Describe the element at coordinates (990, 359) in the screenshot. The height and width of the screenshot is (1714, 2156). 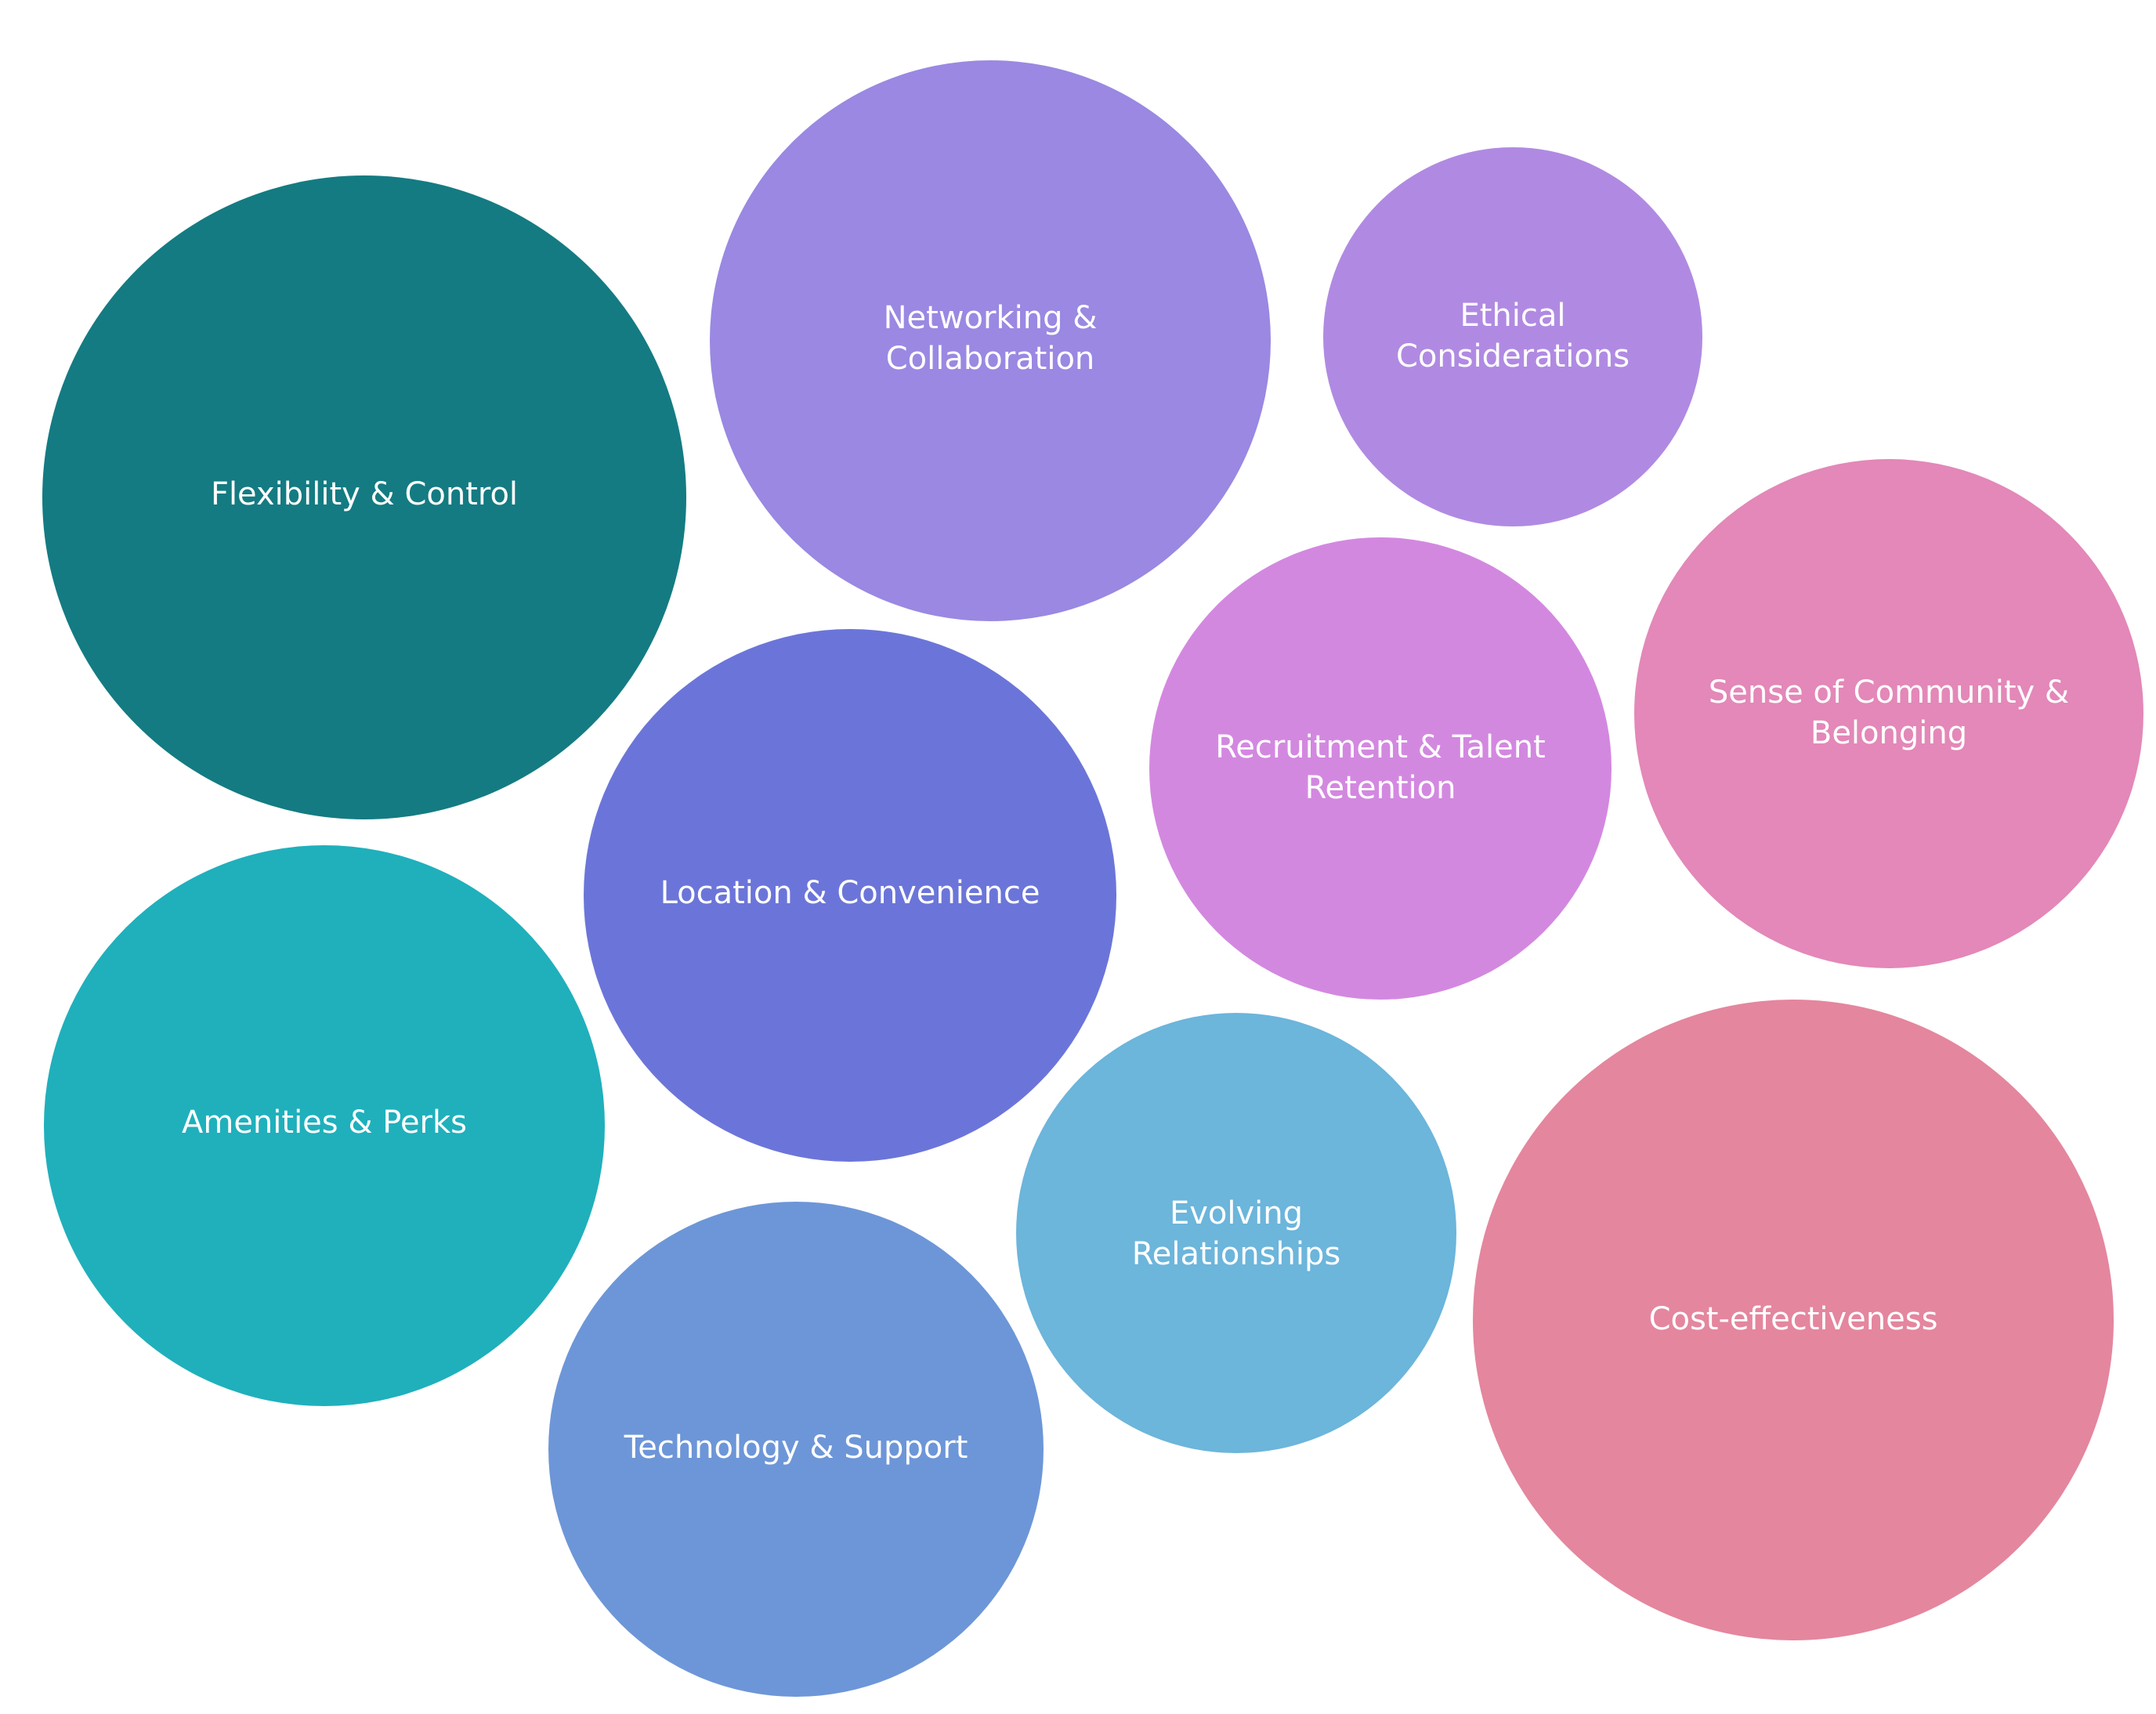
I see `bubble-label: Collaboration` at that location.